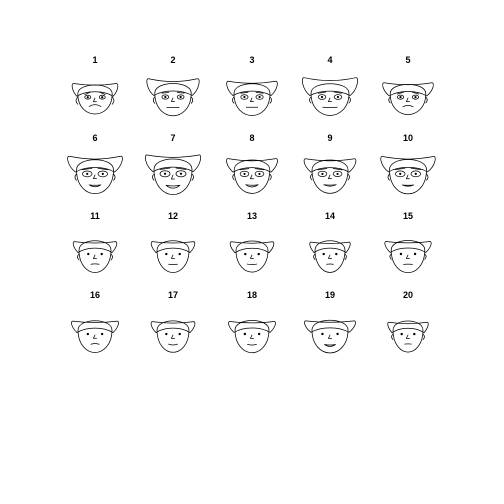  I want to click on face-1: 1, so click(95, 85).